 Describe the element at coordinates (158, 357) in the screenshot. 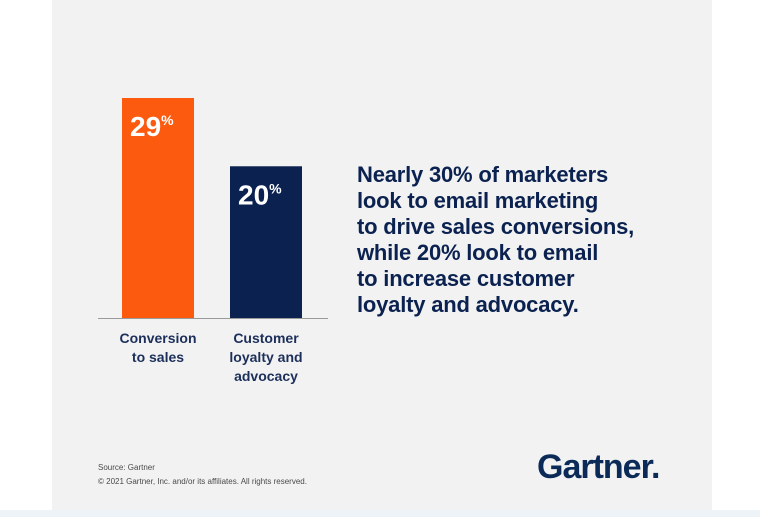

I see `category-label-line: to sales` at that location.